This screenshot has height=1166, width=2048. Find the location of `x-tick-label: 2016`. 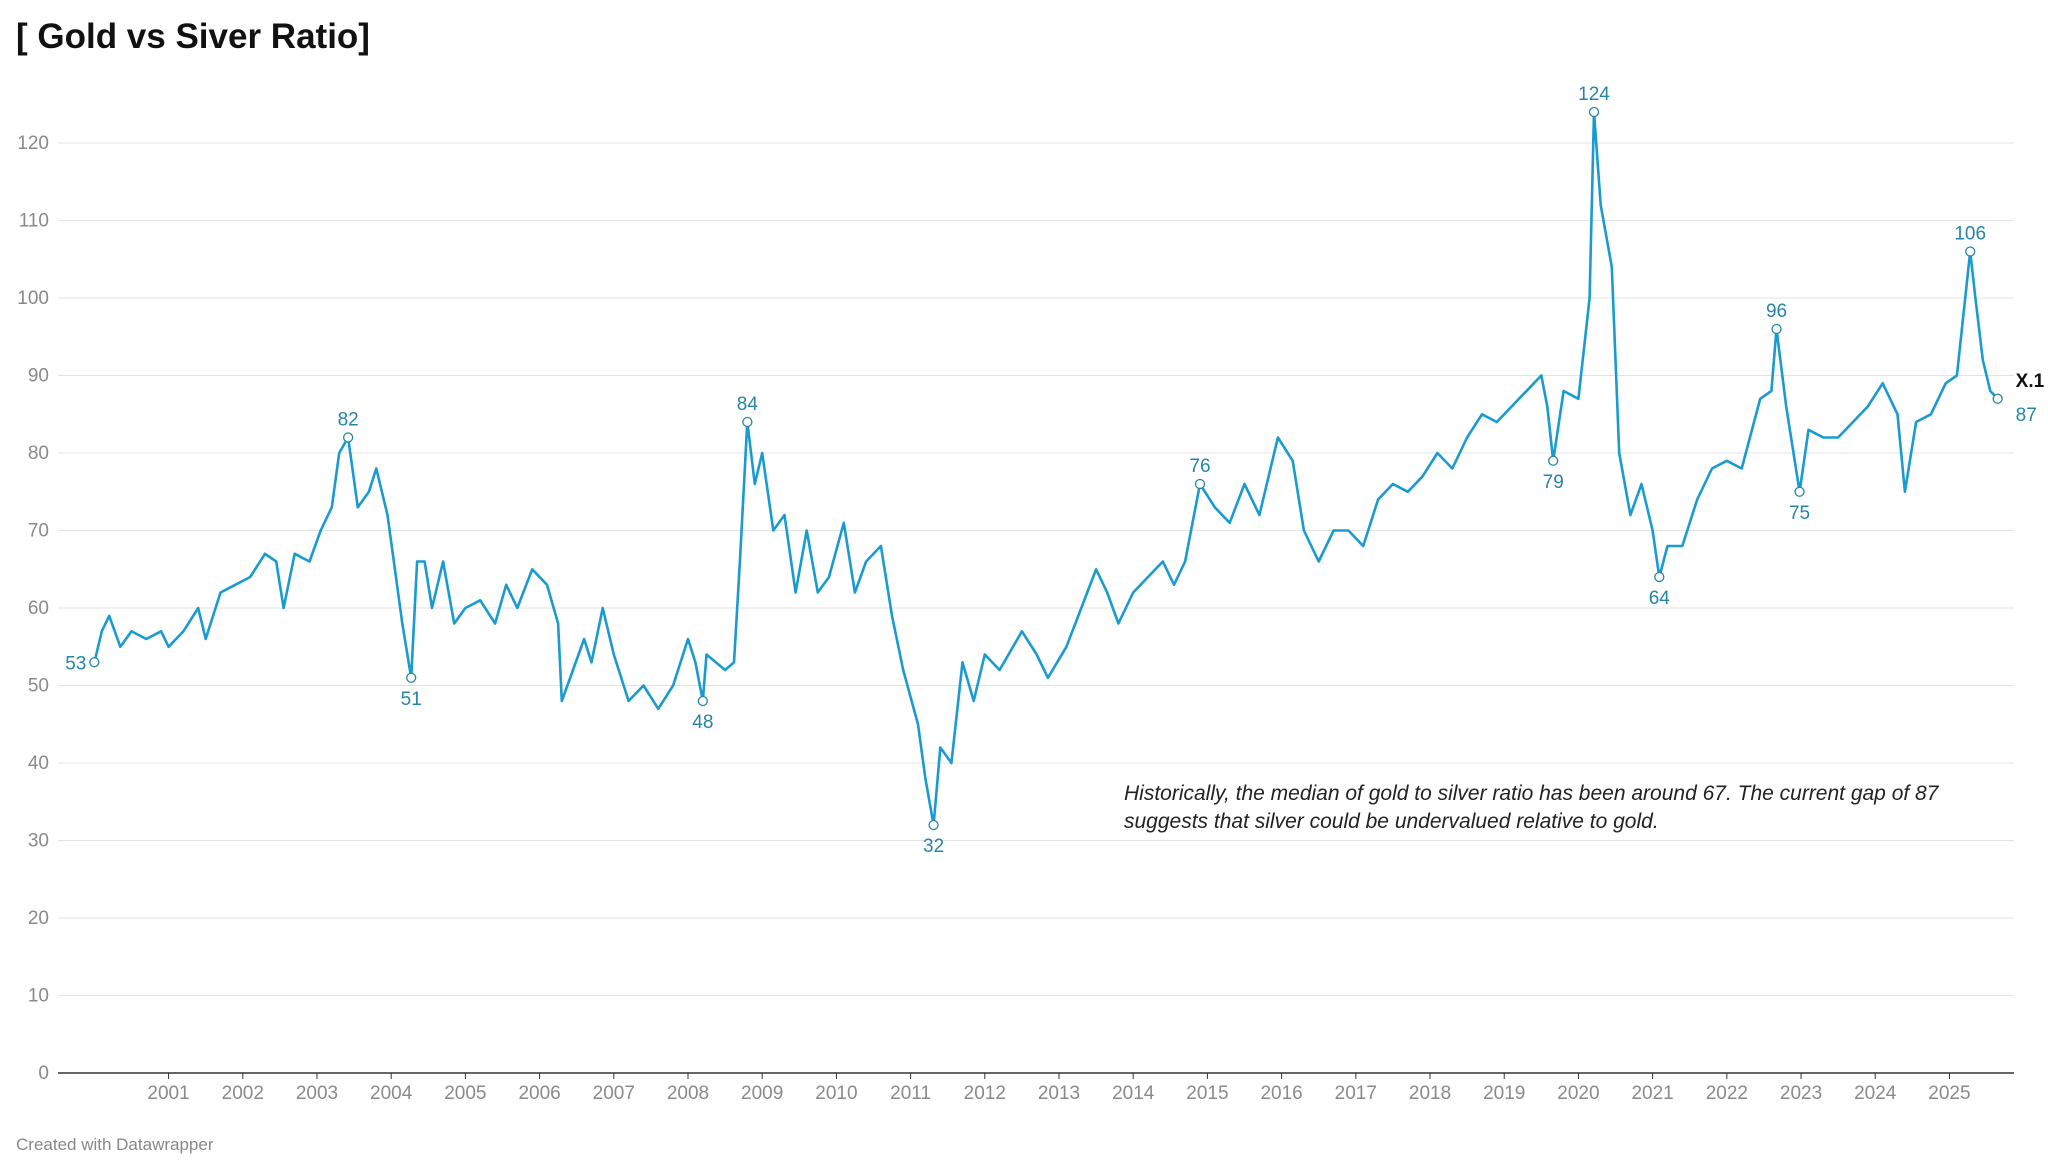

x-tick-label: 2016 is located at coordinates (1281, 1093).